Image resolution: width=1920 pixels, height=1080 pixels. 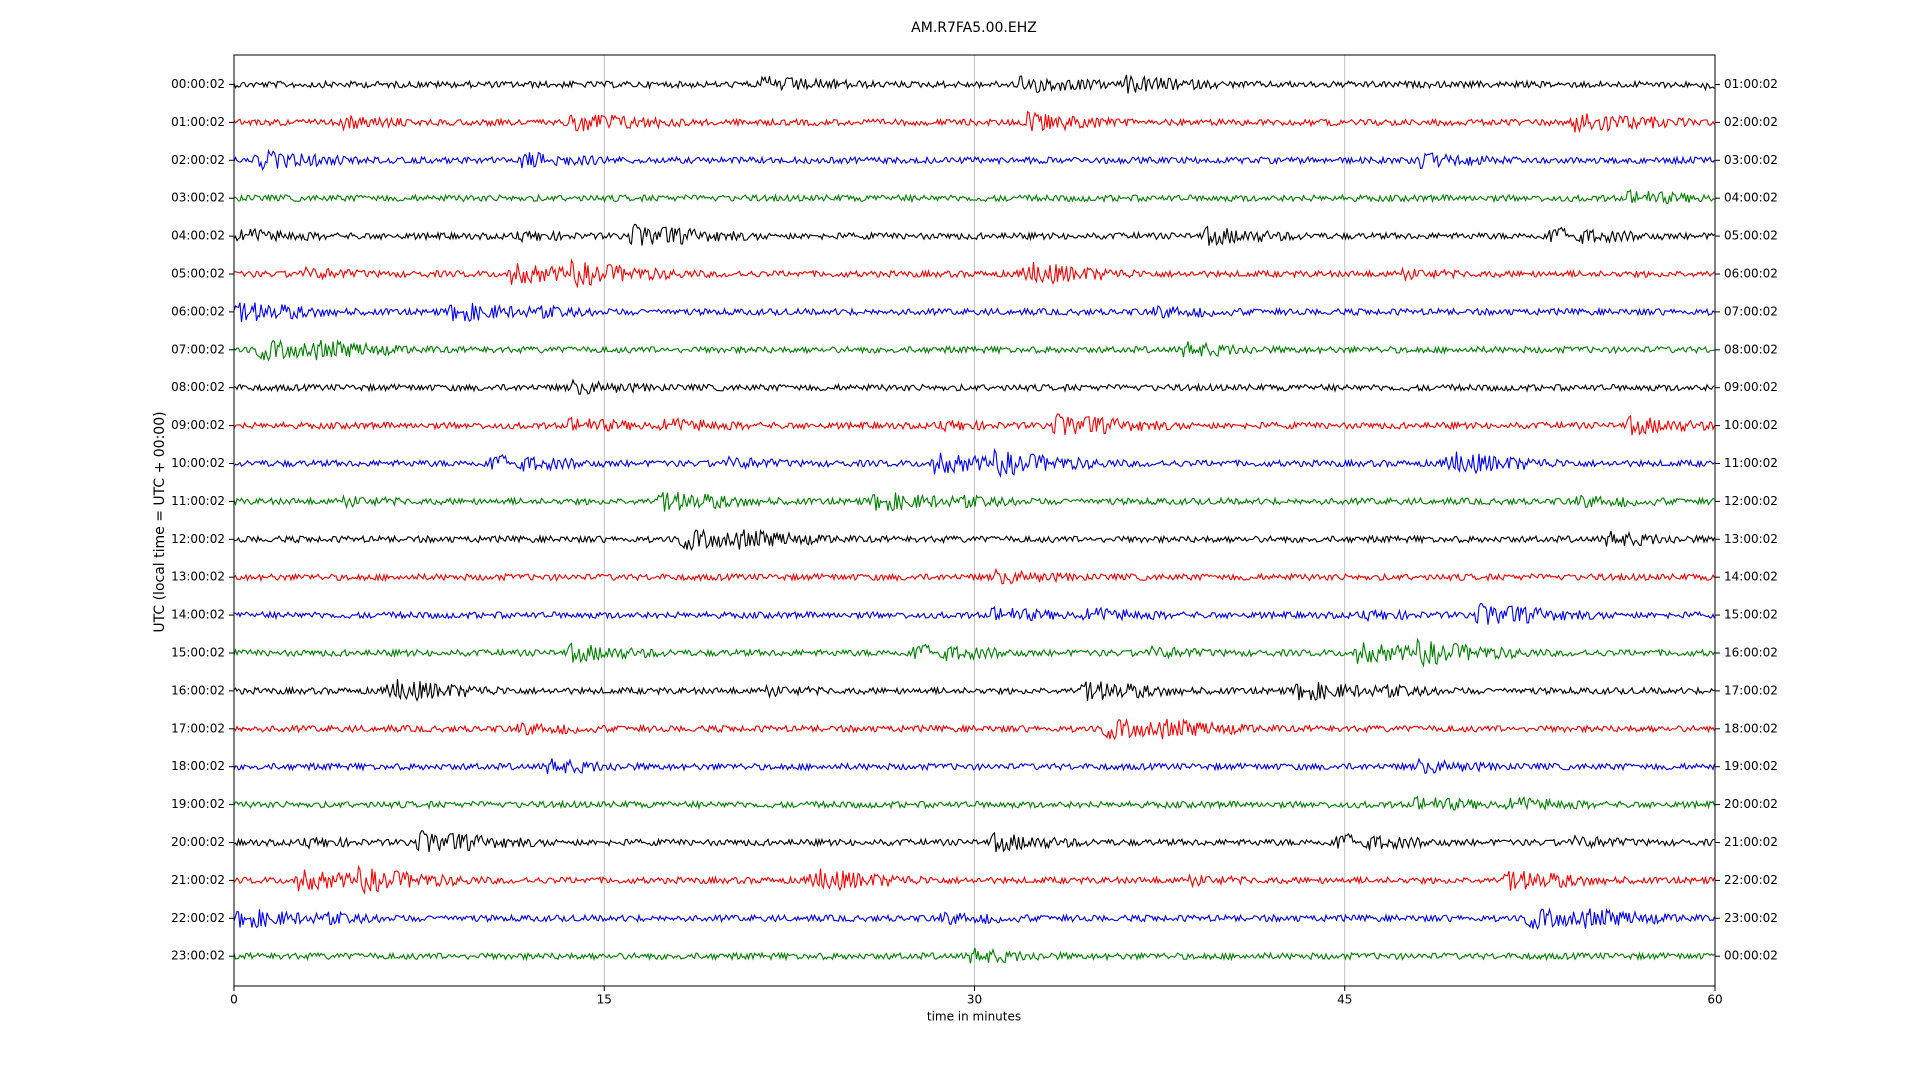 I want to click on y-tick-label: 05:00:02, so click(x=198, y=274).